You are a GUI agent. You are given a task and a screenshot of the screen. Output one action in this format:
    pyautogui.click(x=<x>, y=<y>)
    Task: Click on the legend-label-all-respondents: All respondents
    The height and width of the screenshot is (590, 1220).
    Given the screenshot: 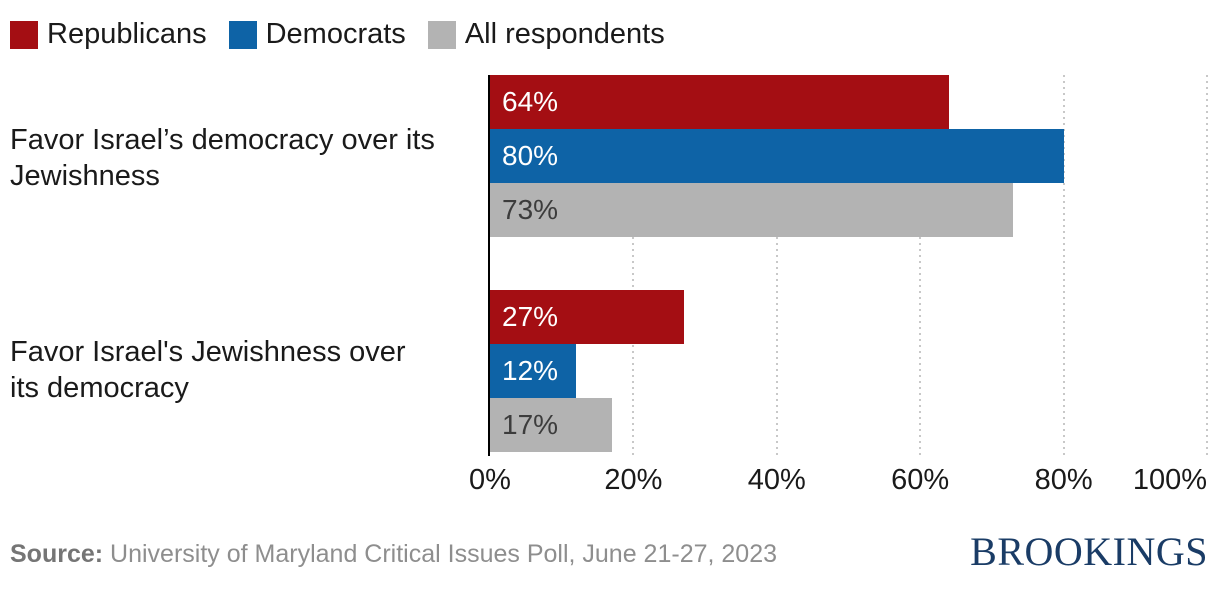 What is the action you would take?
    pyautogui.click(x=564, y=34)
    